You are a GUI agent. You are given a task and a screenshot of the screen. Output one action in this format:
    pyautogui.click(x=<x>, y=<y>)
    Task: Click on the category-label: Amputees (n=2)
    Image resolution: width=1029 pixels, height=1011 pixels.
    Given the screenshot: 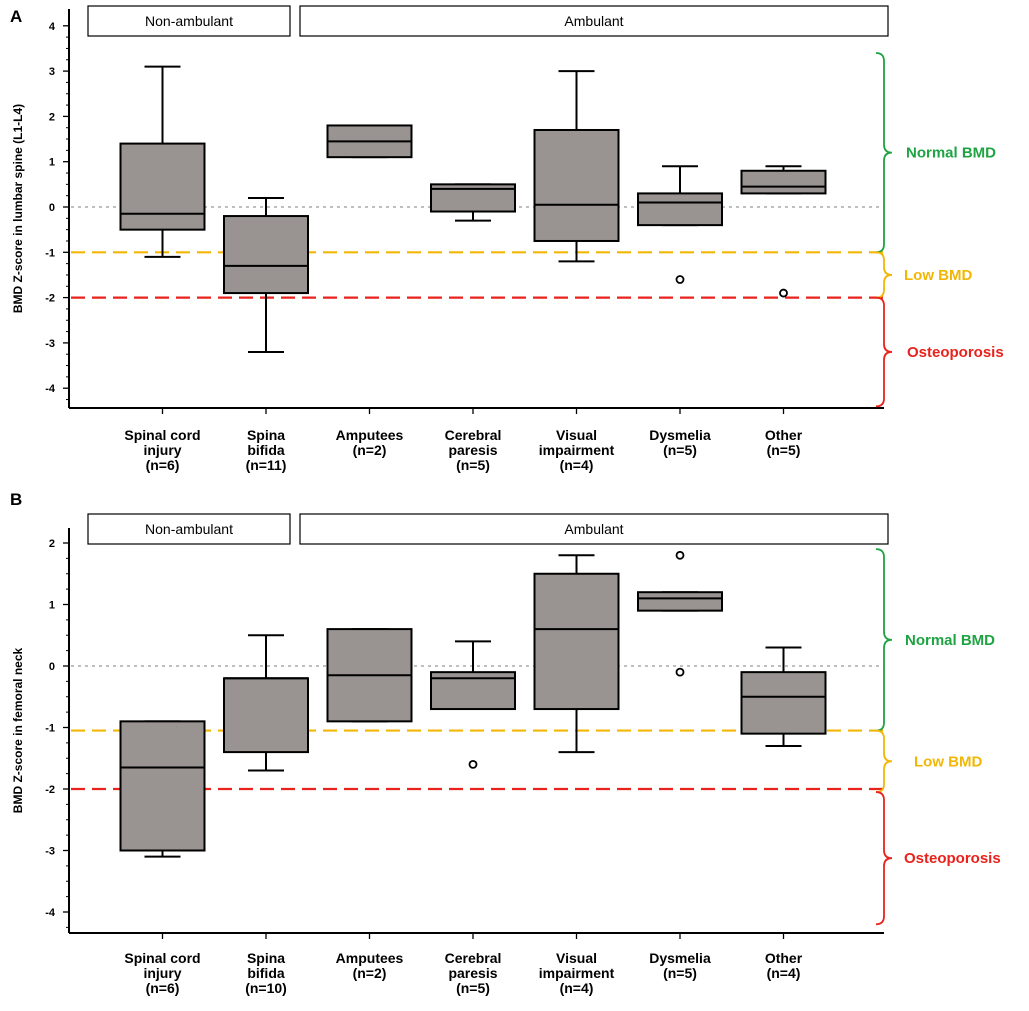 What is the action you would take?
    pyautogui.click(x=370, y=442)
    